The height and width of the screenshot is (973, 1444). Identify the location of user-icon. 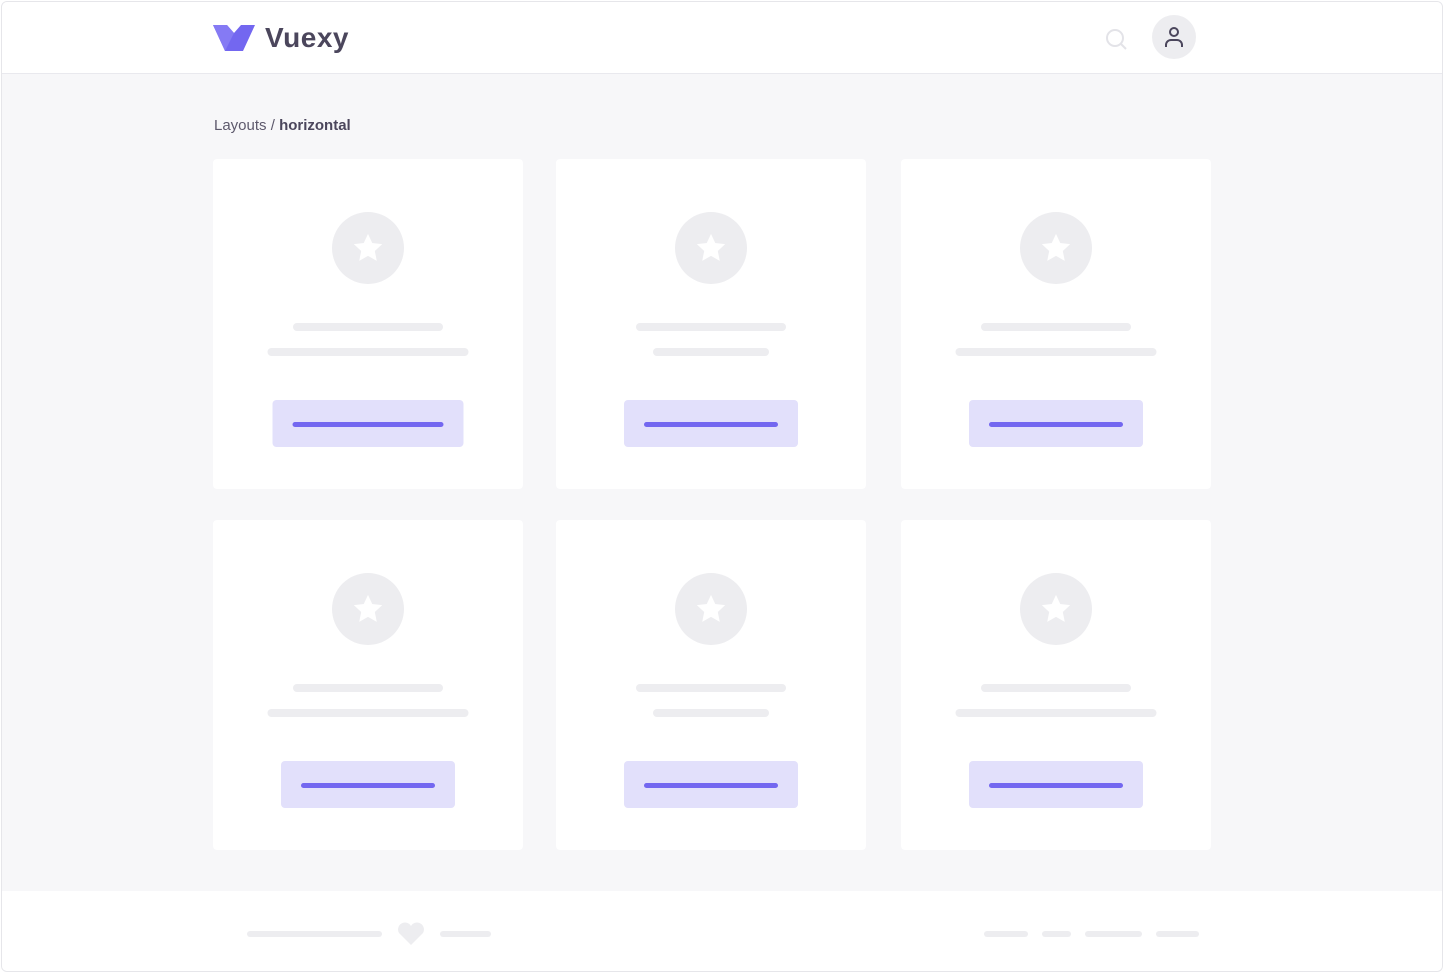
(1174, 37).